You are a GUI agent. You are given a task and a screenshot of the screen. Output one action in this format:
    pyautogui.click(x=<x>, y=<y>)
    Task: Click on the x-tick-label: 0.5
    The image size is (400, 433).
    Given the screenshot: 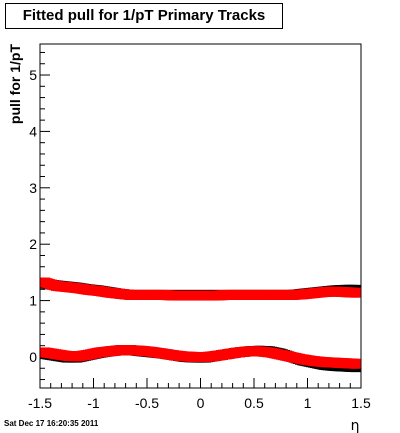 What is the action you would take?
    pyautogui.click(x=254, y=403)
    